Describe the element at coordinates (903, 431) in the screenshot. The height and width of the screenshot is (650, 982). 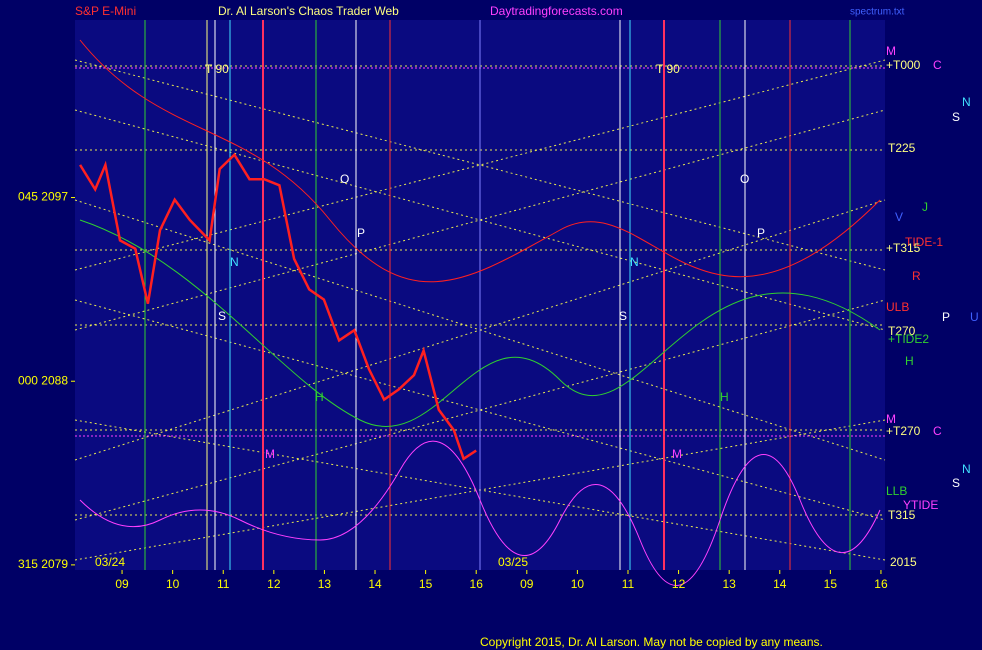
I see `right-label: +T270` at that location.